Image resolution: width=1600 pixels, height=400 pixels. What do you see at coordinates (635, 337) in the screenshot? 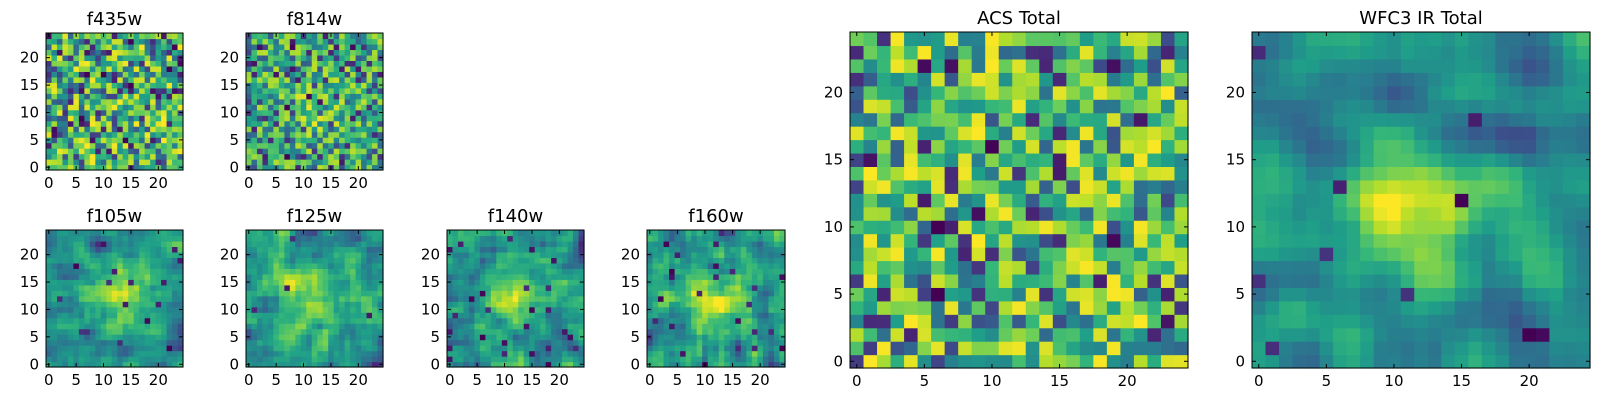
I see `y-tick-label: 5` at bounding box center [635, 337].